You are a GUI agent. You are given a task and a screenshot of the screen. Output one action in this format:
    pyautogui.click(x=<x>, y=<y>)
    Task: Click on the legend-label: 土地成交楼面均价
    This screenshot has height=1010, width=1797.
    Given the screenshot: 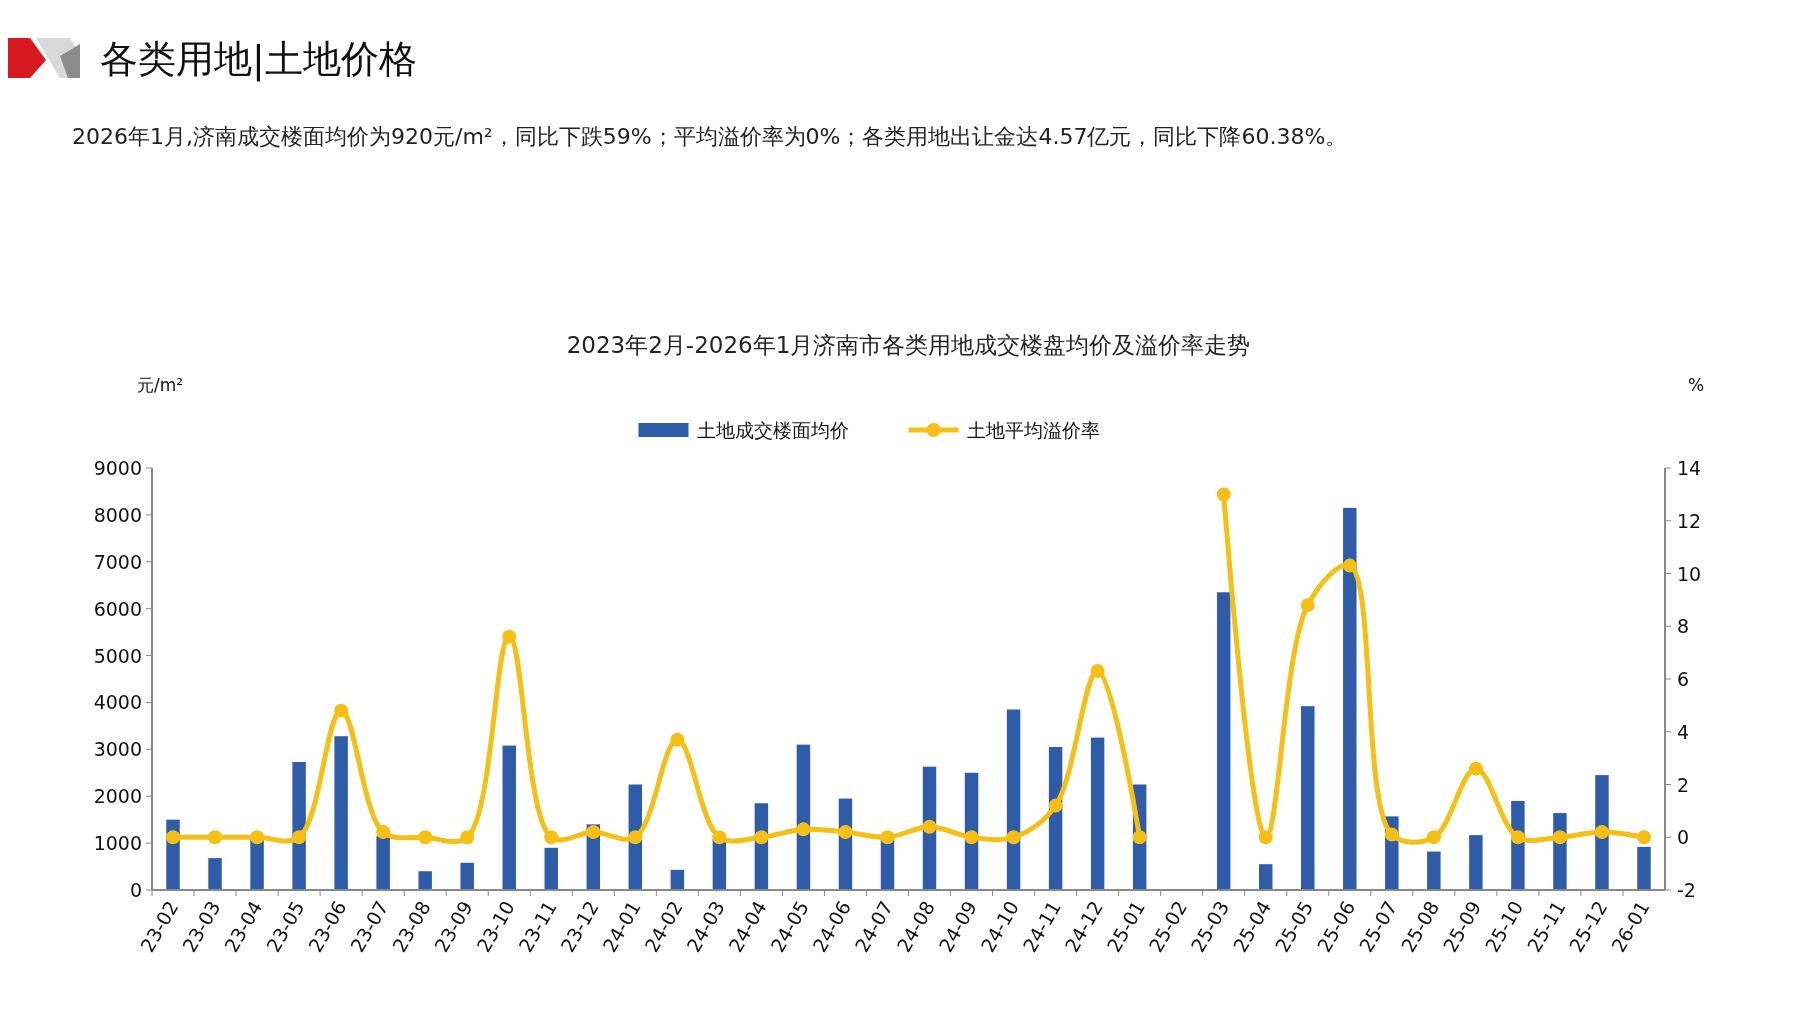 What is the action you would take?
    pyautogui.click(x=772, y=430)
    